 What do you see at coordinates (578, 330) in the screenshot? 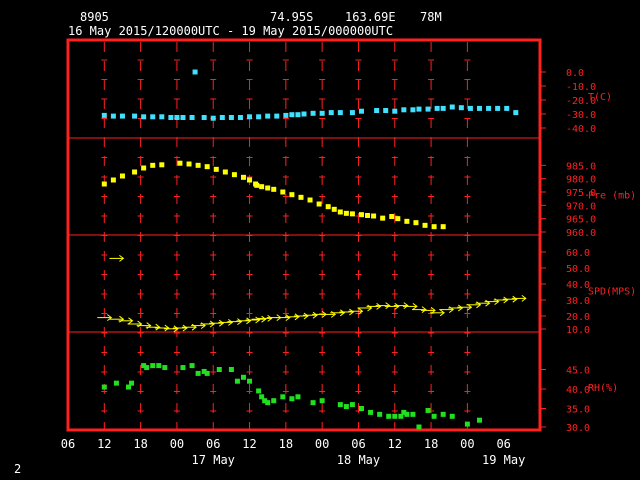
I see `y-tick-label: 10.0` at bounding box center [578, 330].